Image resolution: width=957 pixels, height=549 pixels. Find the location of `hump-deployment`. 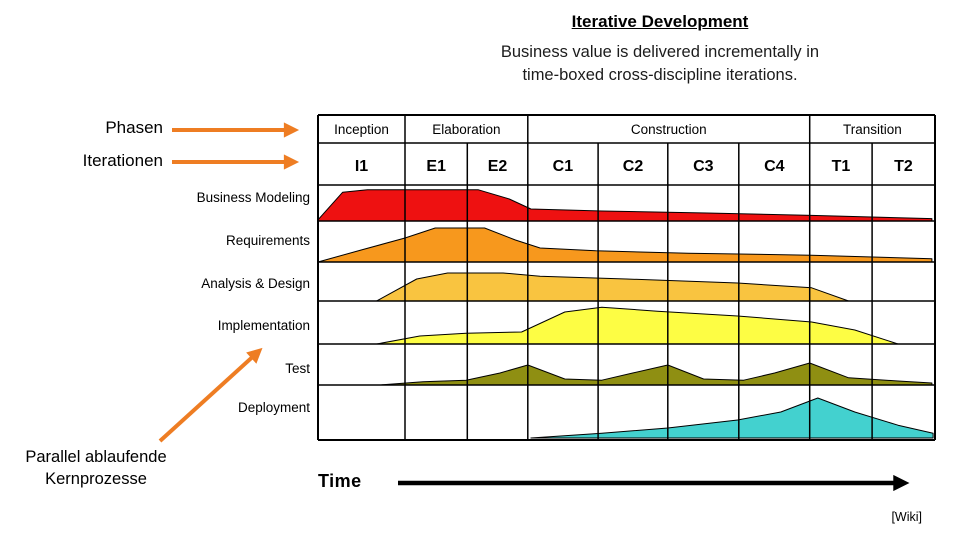

hump-deployment is located at coordinates (732, 418).